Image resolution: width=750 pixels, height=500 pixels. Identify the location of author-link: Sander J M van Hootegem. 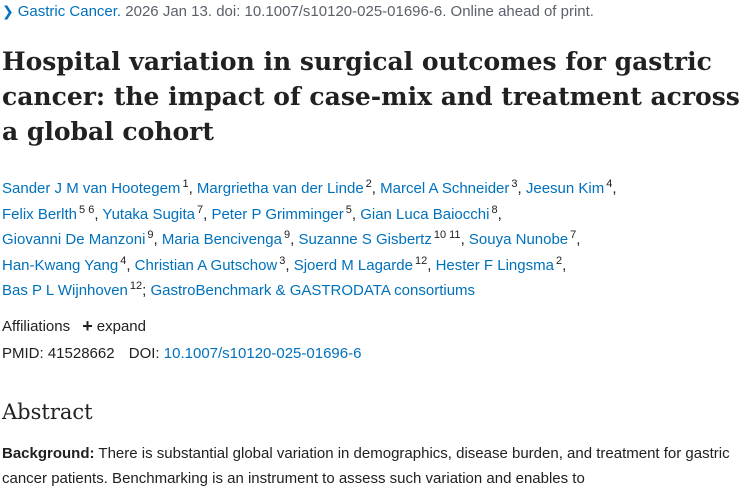
(91, 188).